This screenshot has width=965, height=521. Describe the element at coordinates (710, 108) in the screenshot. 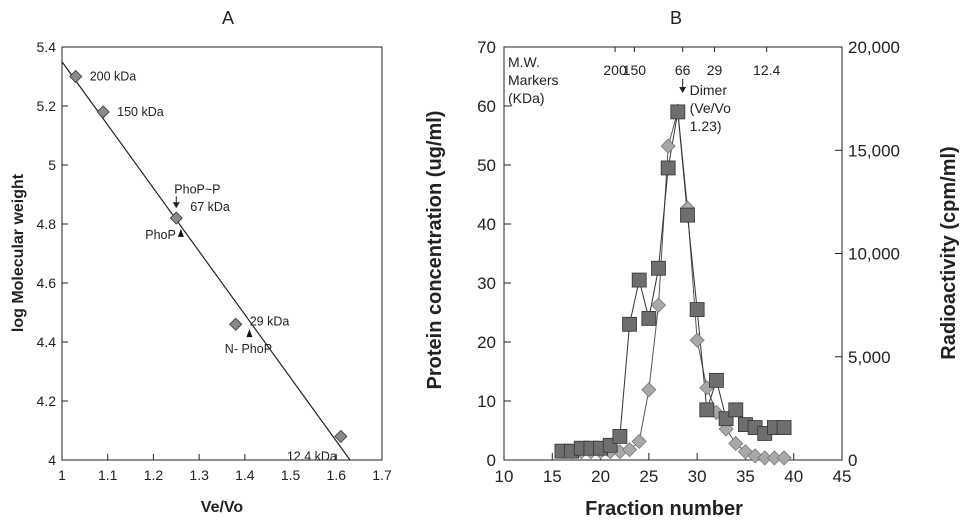

I see `dimer-label-line: (Ve/Vo` at that location.